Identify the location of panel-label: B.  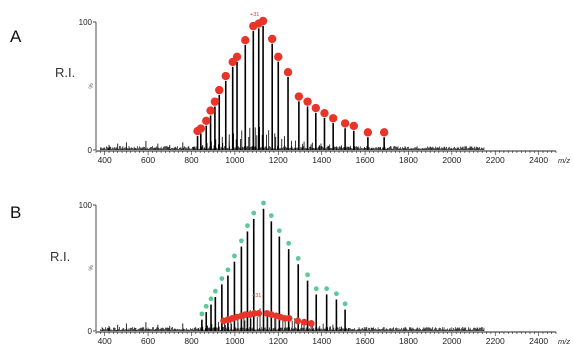
(15, 212).